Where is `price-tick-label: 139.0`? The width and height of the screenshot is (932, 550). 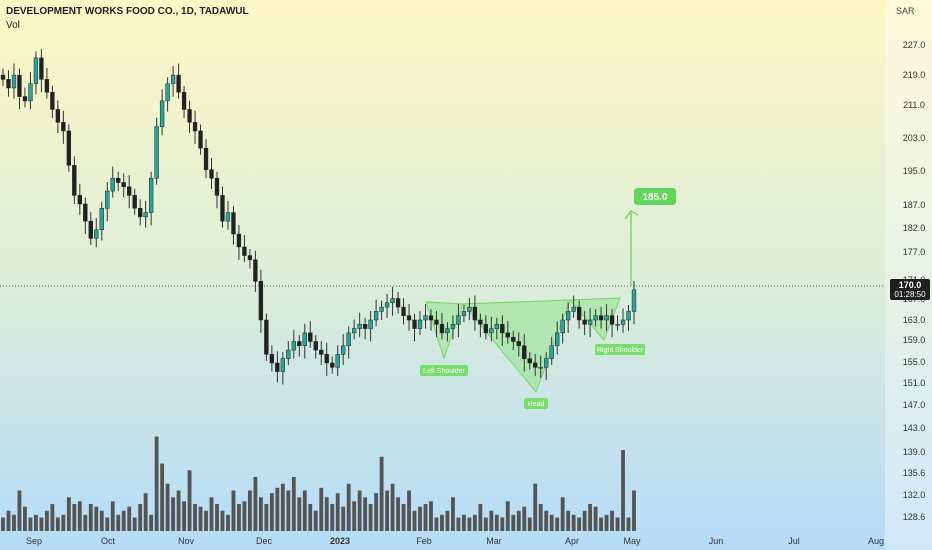 price-tick-label: 139.0 is located at coordinates (914, 452).